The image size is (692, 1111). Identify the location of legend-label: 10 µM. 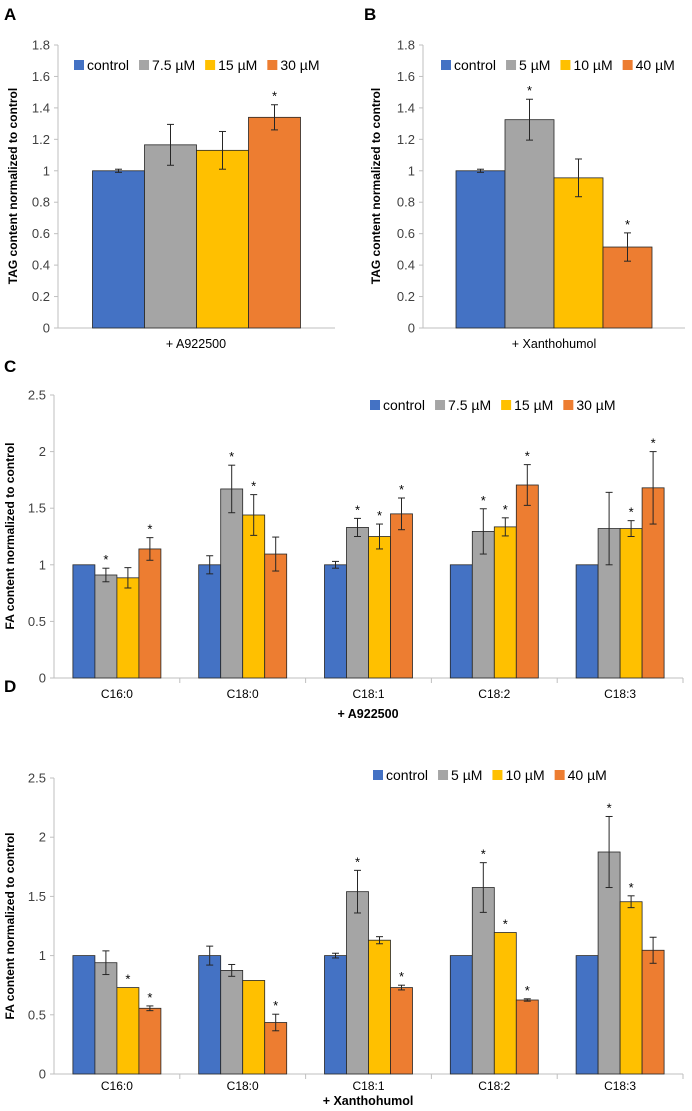
(524, 775).